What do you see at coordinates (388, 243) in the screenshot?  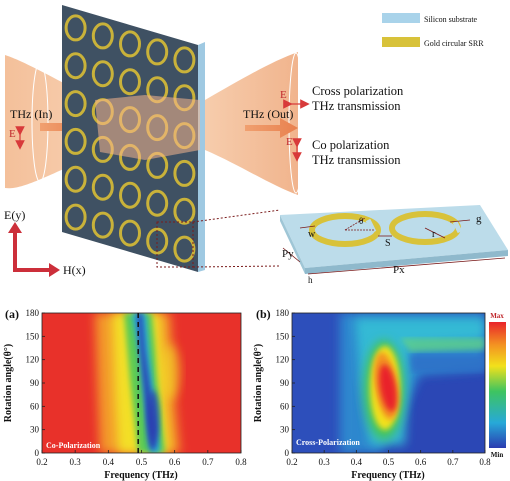 I see `label-S: S` at bounding box center [388, 243].